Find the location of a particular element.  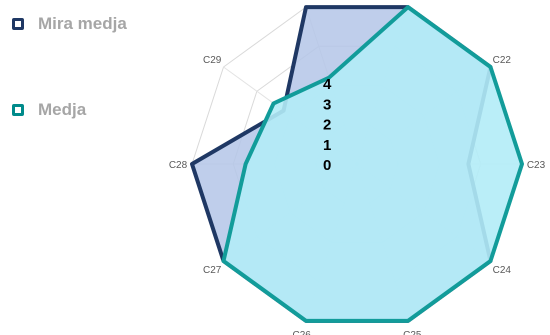

legend-swatch-medja is located at coordinates (18, 110).